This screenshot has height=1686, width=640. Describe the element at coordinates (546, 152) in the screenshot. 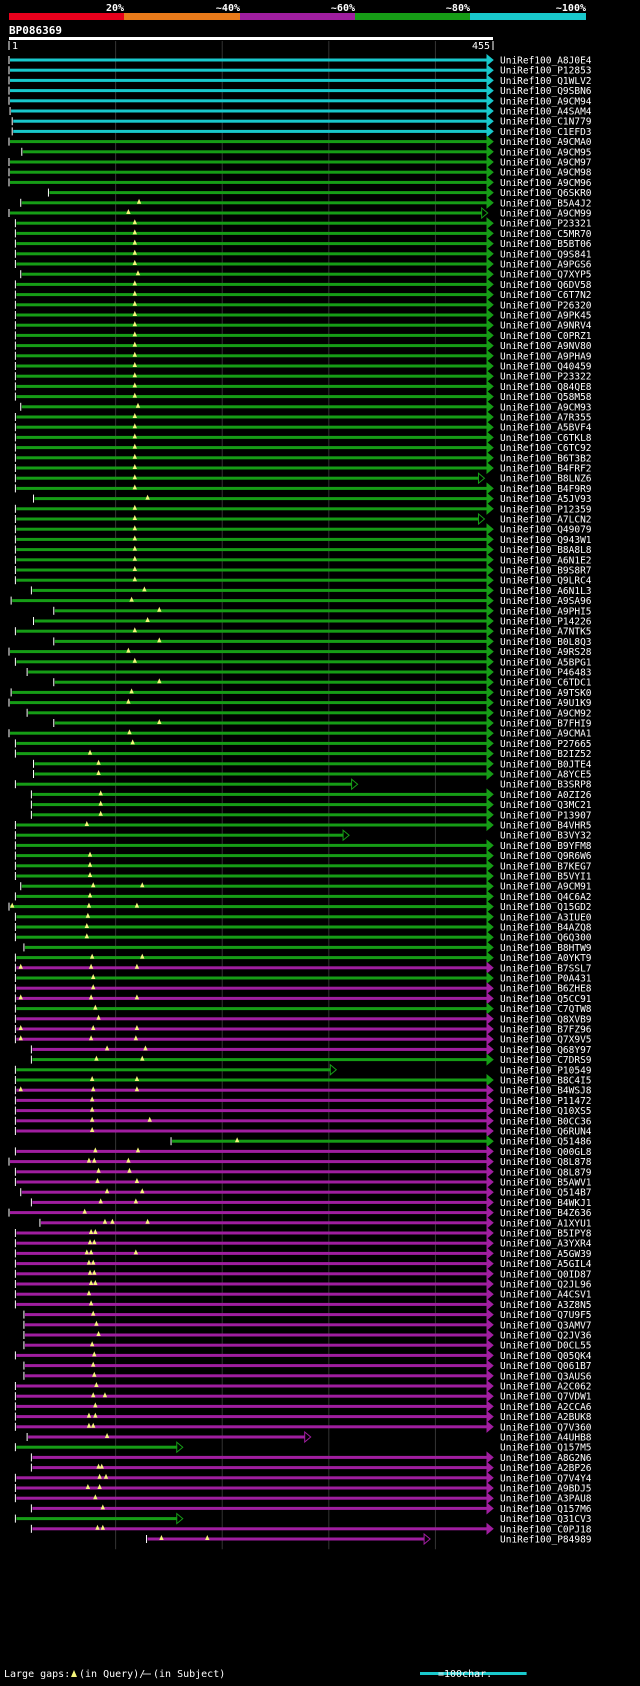

I see `hit-label: UniRef100_A9CM95` at that location.